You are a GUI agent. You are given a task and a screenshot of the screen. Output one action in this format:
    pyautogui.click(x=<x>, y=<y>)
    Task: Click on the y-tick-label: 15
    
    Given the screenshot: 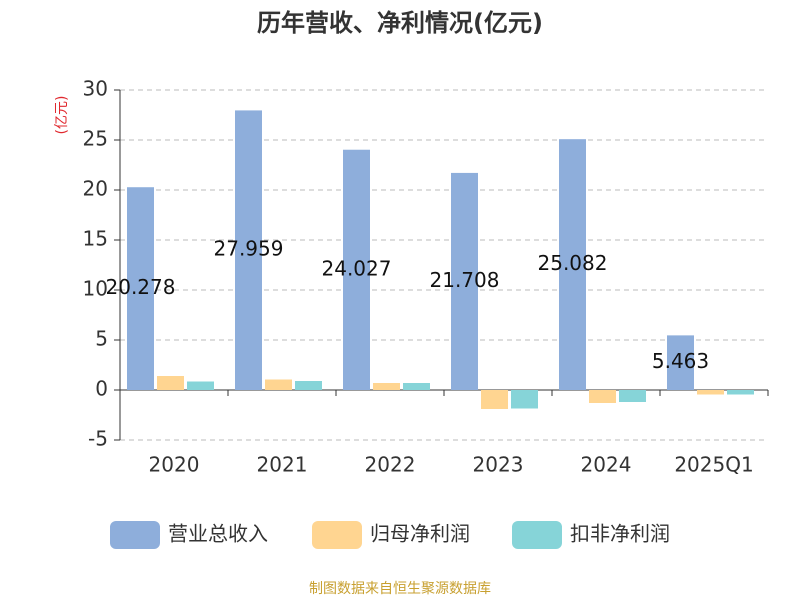 What is the action you would take?
    pyautogui.click(x=95, y=239)
    